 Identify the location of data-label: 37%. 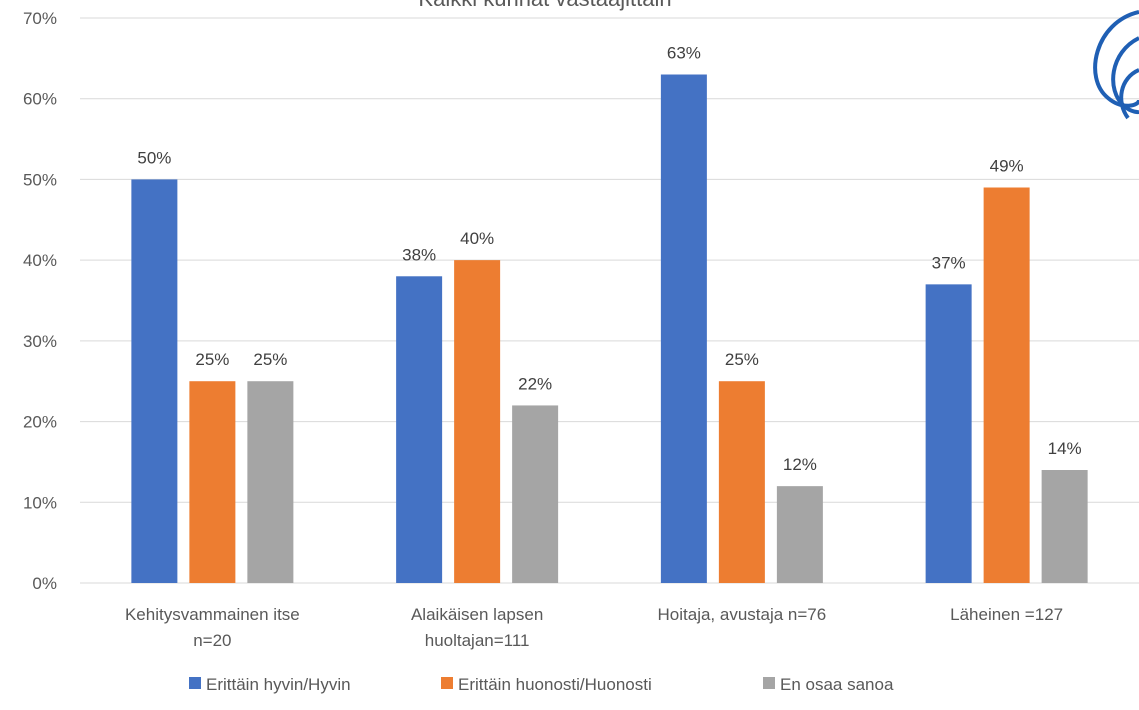
(949, 262).